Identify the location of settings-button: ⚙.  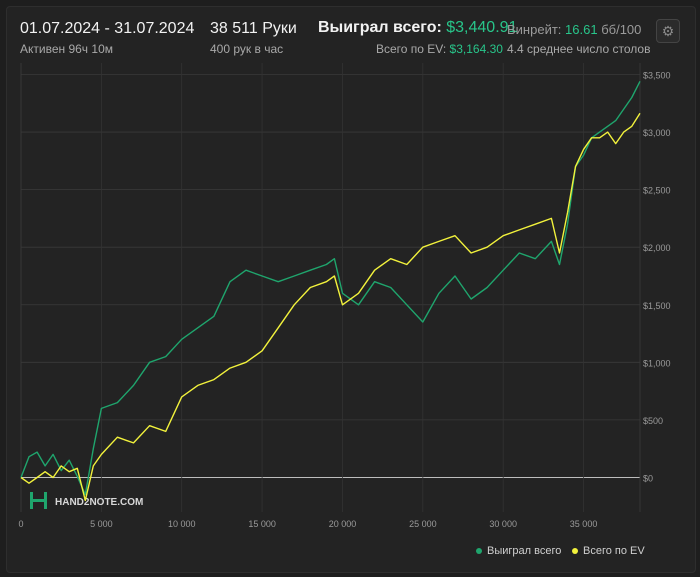
(668, 31).